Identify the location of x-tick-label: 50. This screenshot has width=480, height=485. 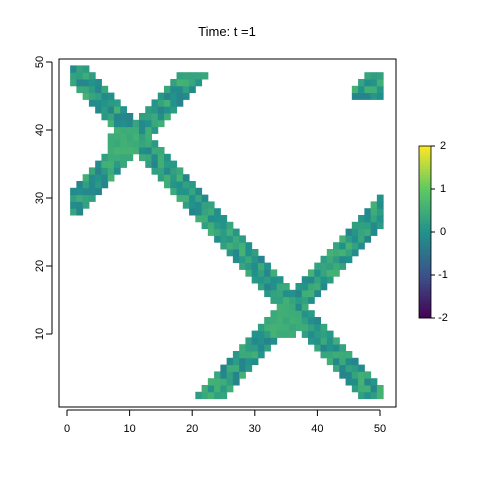
(380, 429).